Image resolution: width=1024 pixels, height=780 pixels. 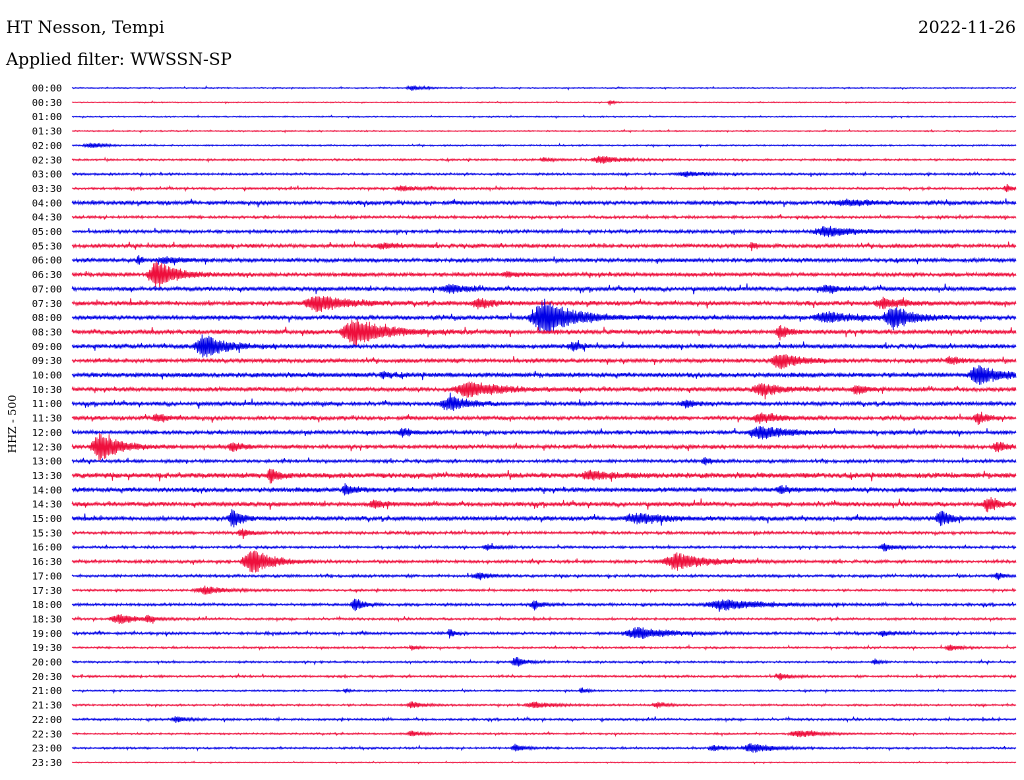 What do you see at coordinates (47, 246) in the screenshot?
I see `time-label-0530: 05:30` at bounding box center [47, 246].